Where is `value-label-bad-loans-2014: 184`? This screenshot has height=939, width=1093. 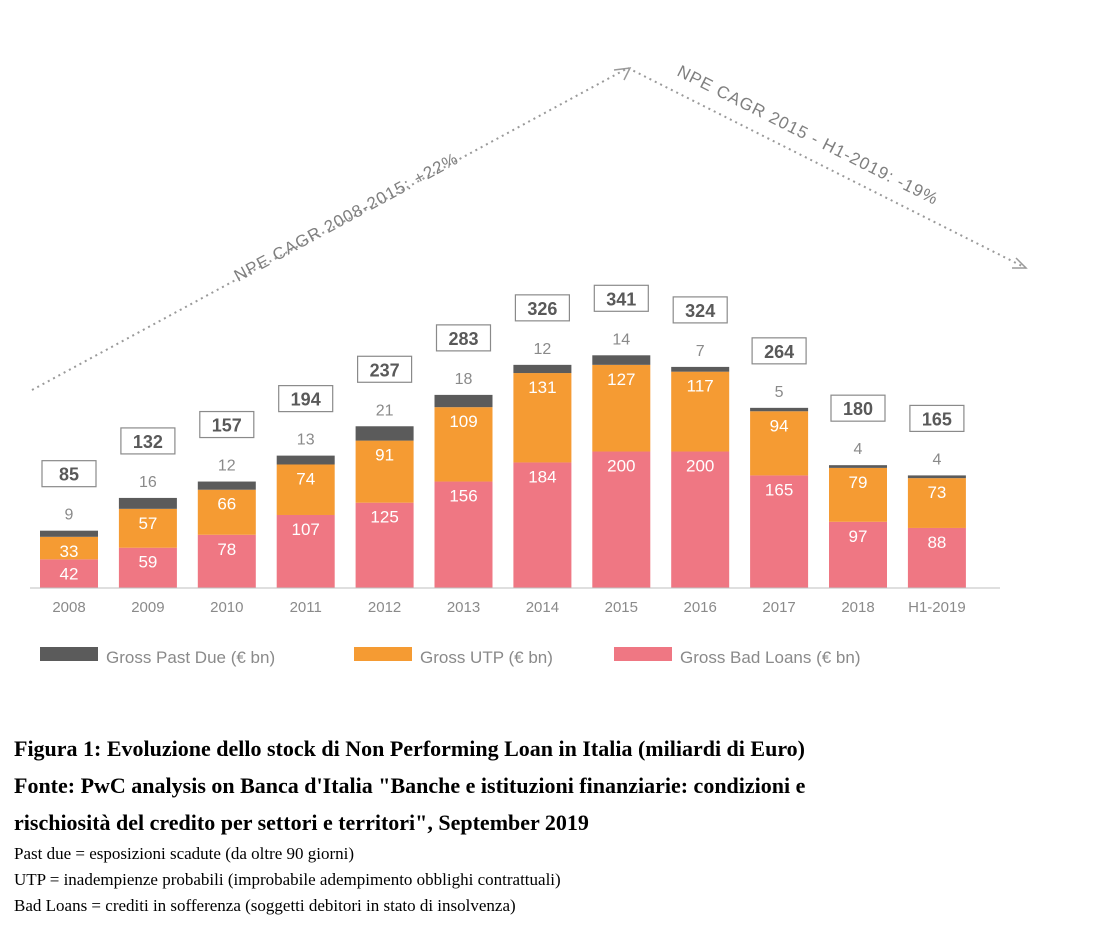
value-label-bad-loans-2014: 184 is located at coordinates (542, 476).